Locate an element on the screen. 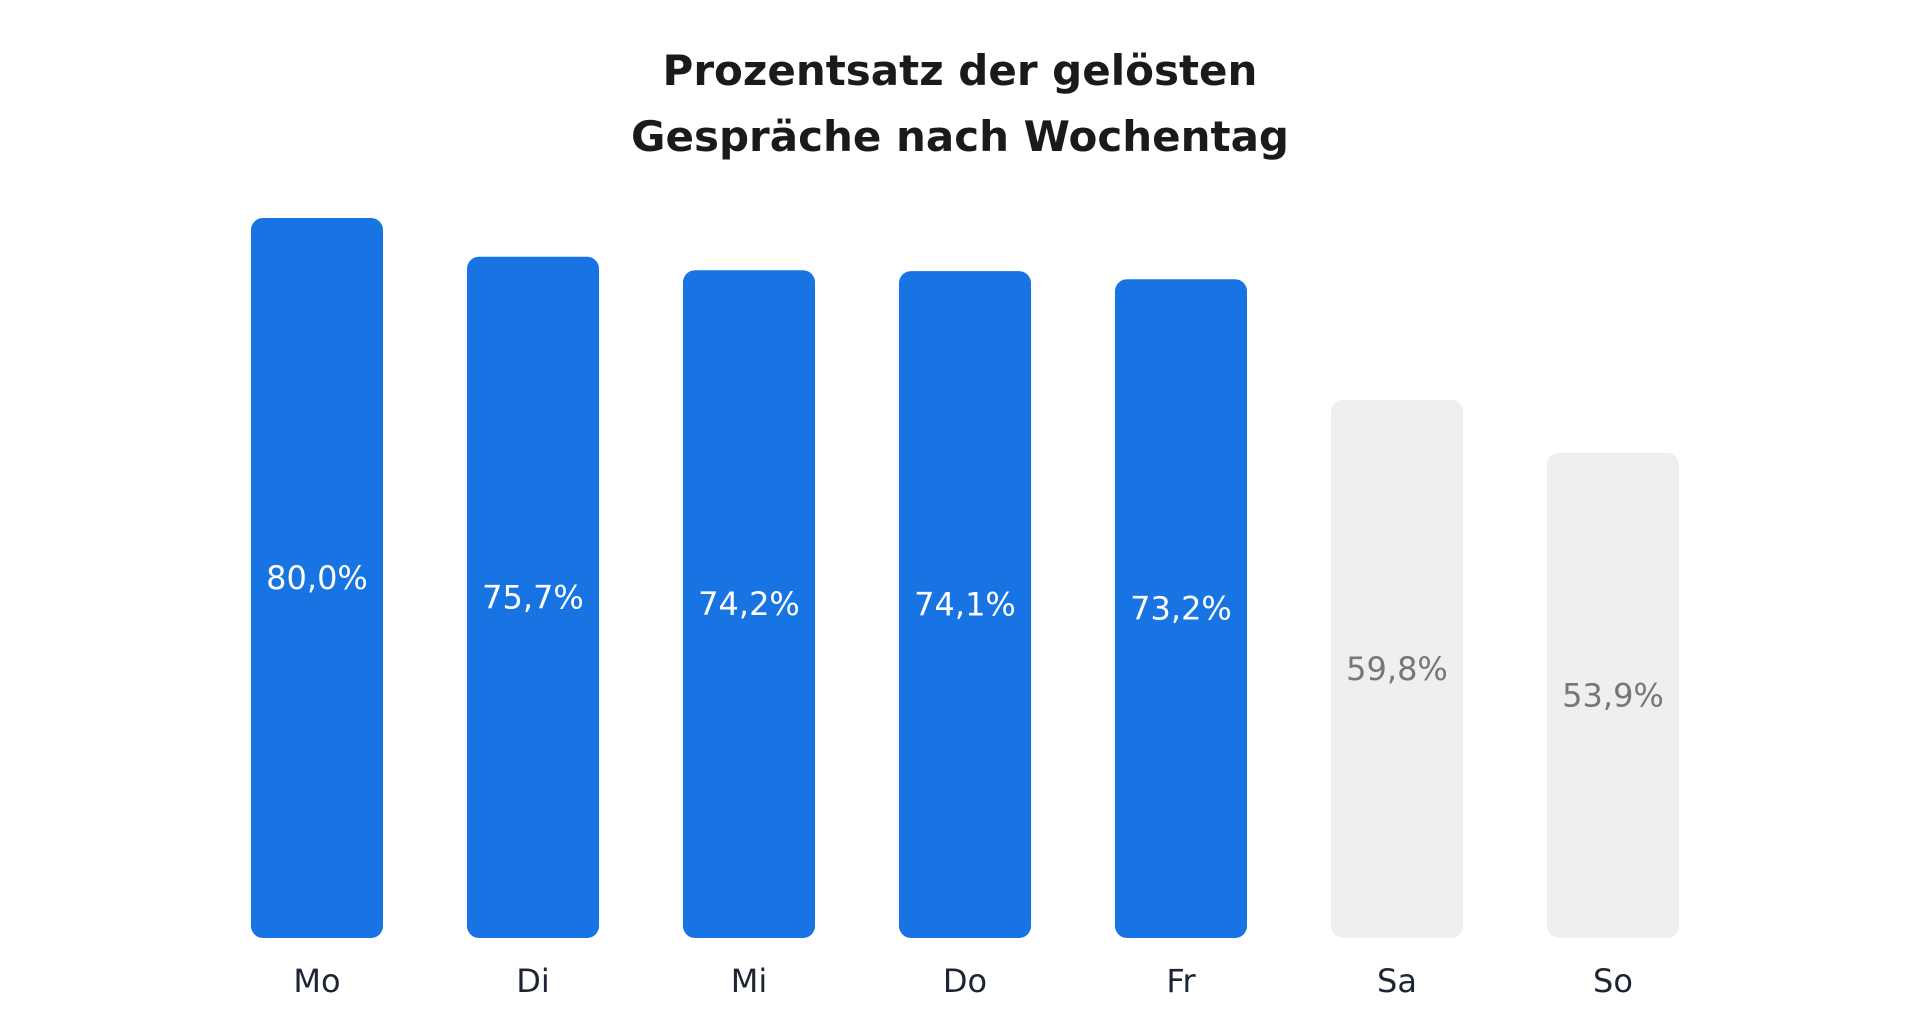  value-label-so: 53,9% is located at coordinates (1613, 695).